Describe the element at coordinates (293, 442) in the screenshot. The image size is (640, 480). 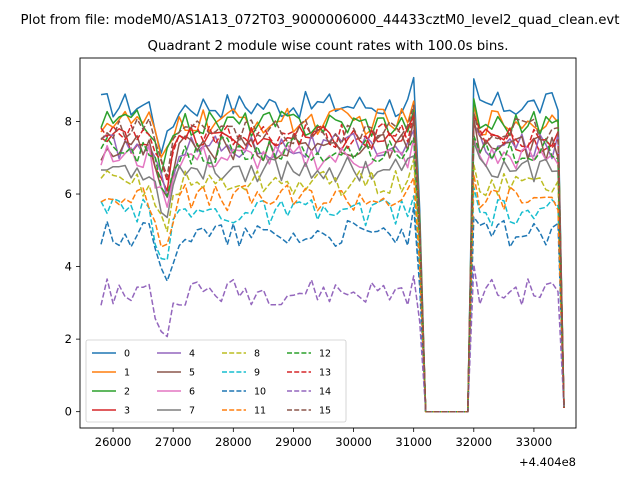
I see `x-tick-label: 29000` at that location.